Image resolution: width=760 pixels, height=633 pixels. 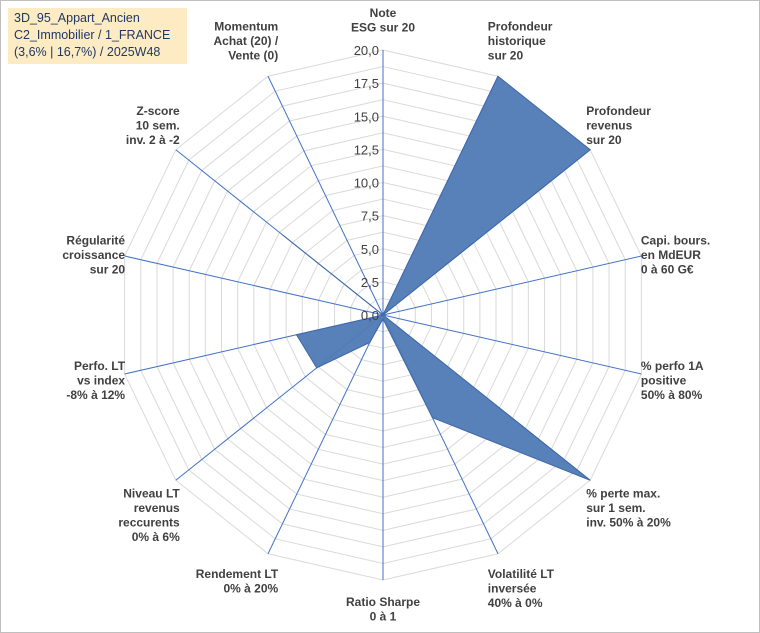 What do you see at coordinates (383, 609) in the screenshot?
I see `axis-label-8: Ratio Sharpe 0 à 1` at bounding box center [383, 609].